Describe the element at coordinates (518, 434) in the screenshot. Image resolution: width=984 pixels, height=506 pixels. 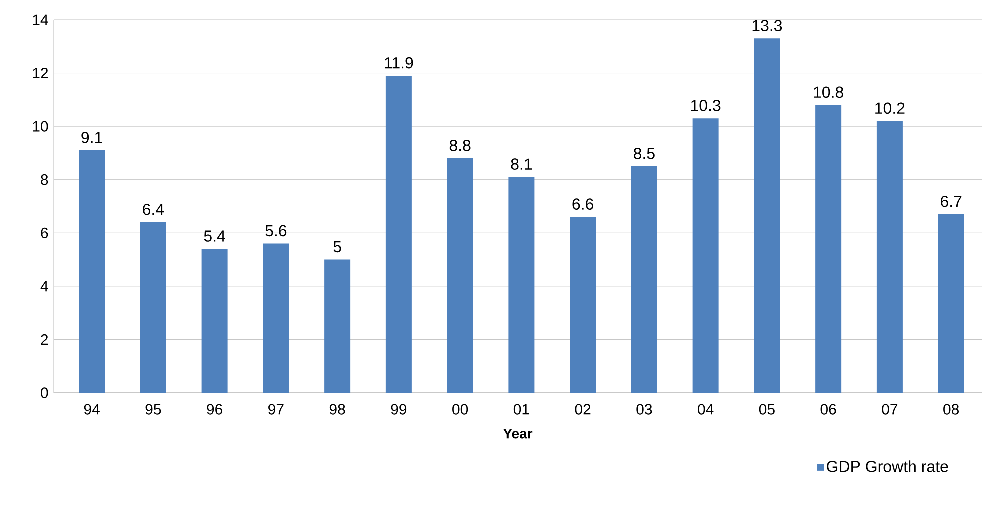
I see `x-axis-title: Year` at that location.